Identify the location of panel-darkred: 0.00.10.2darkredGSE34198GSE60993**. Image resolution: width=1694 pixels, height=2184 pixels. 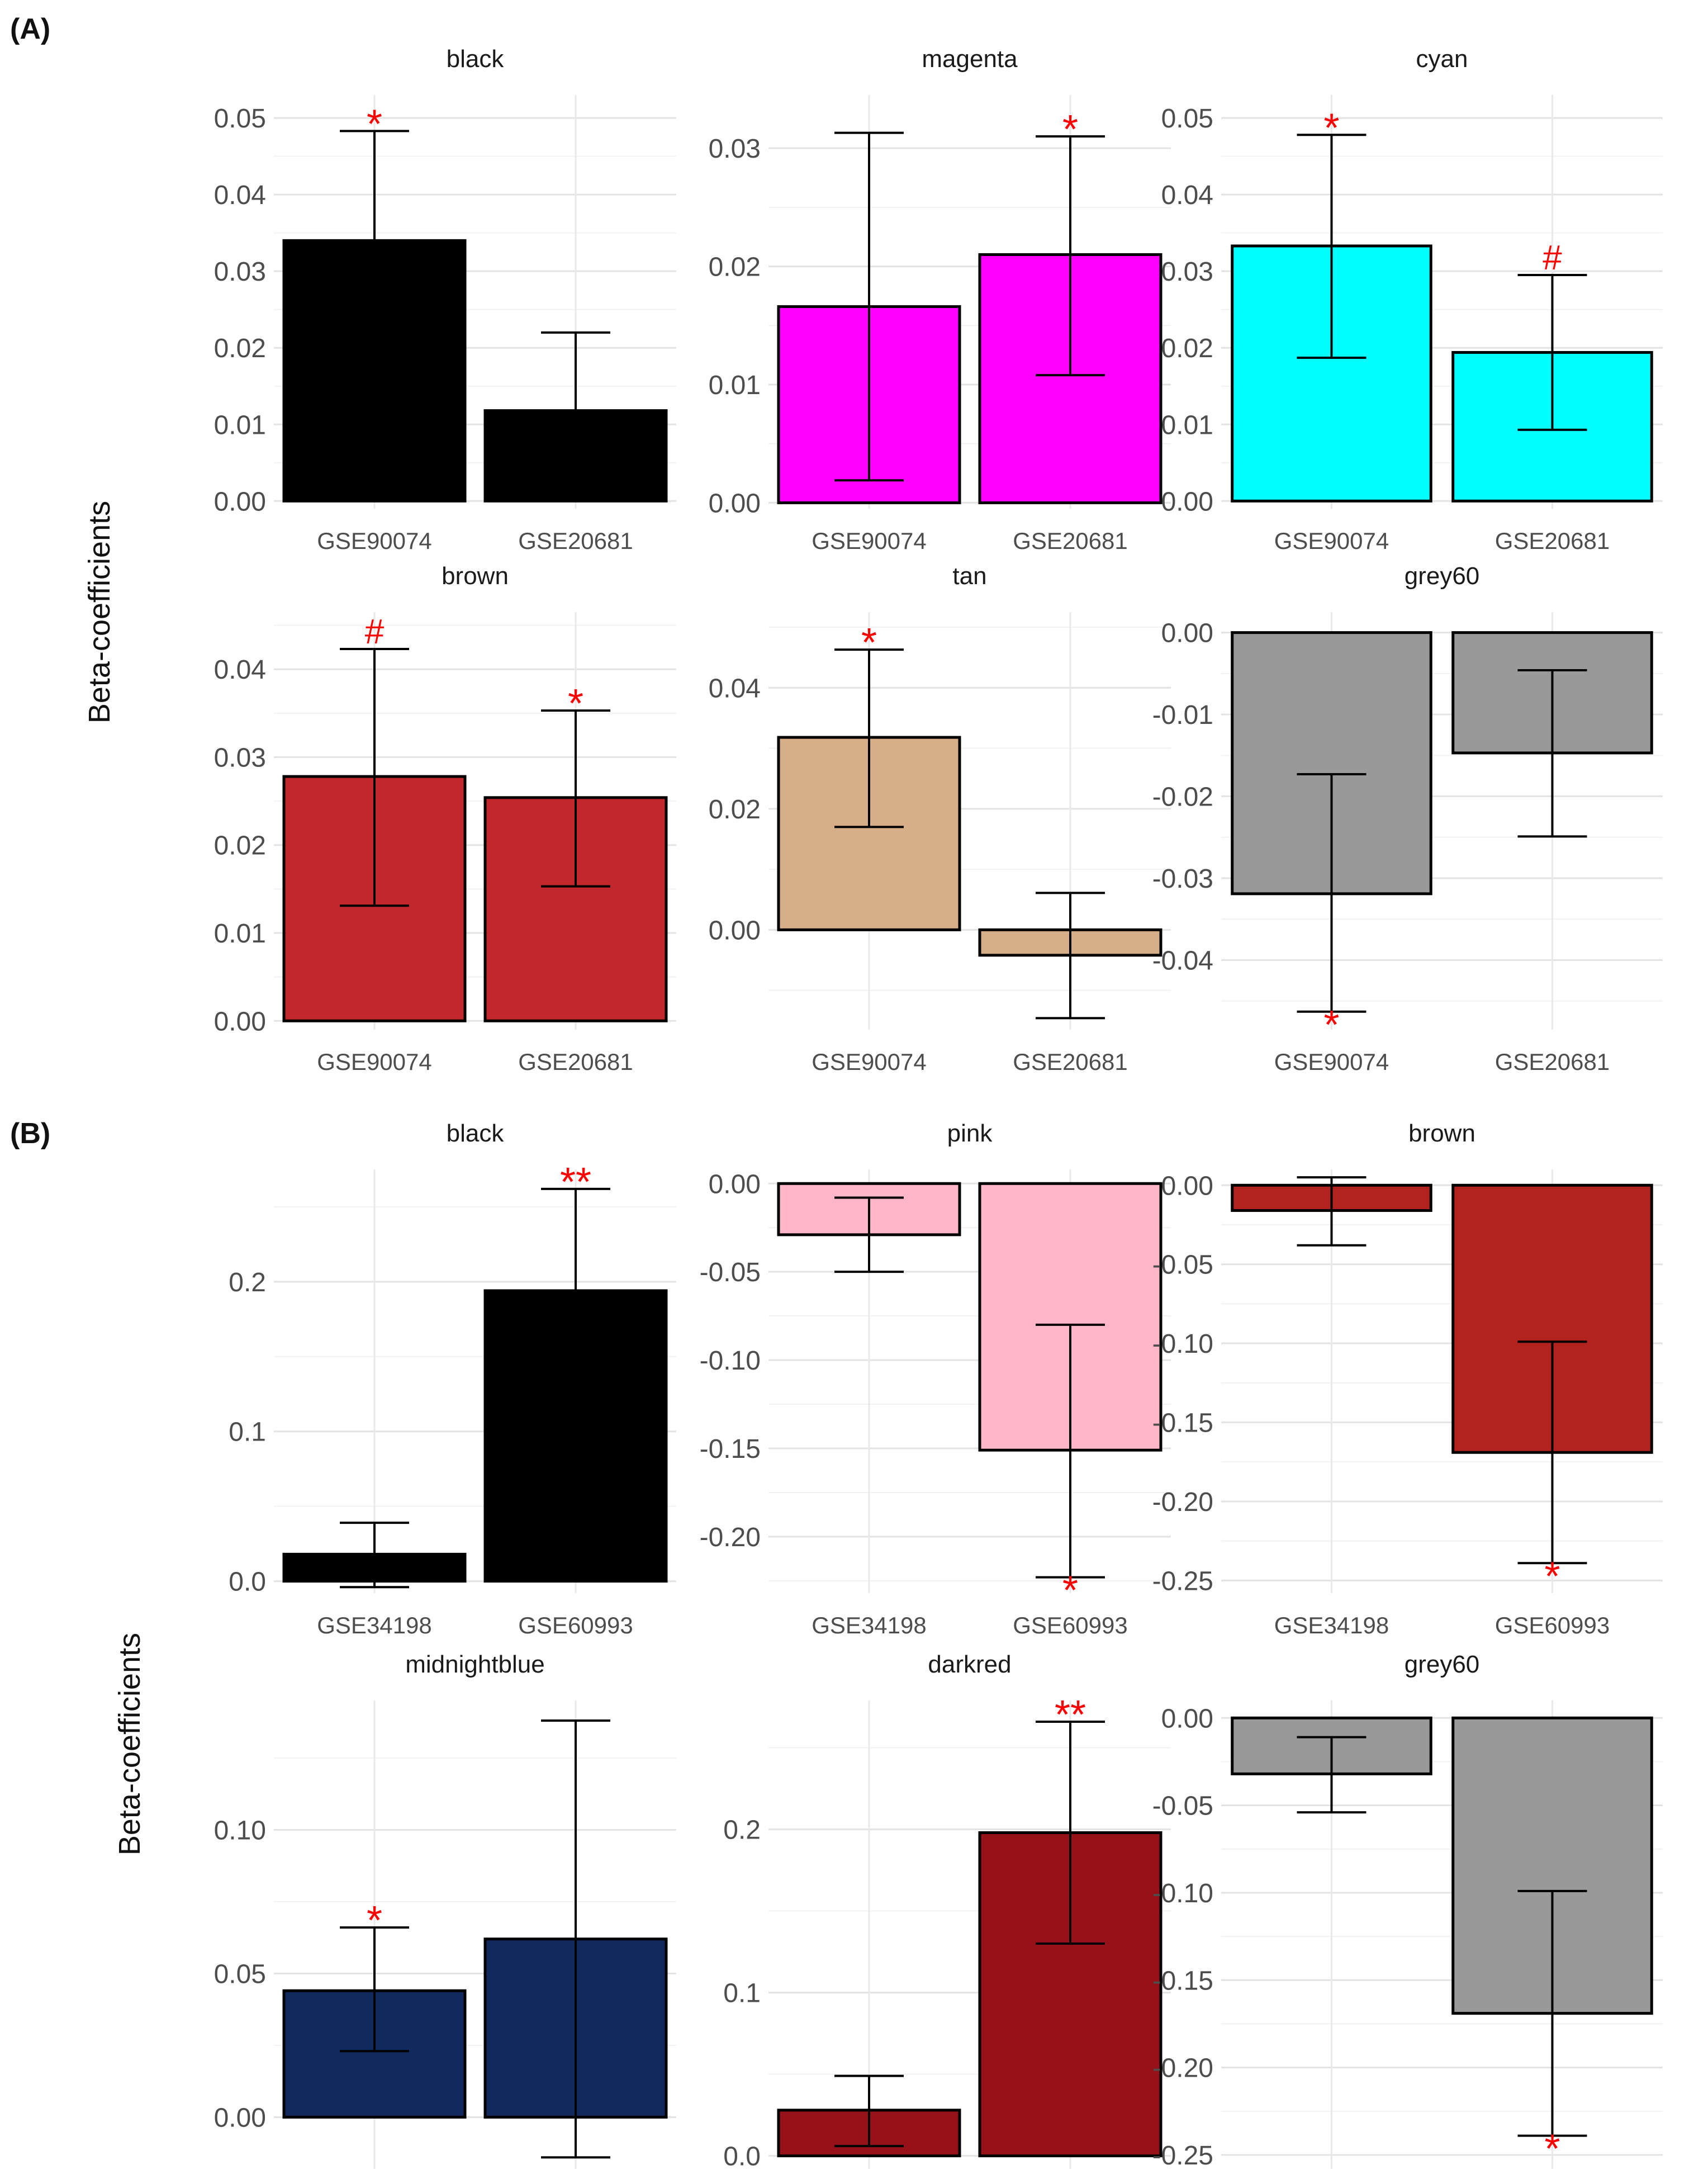
(947, 1911).